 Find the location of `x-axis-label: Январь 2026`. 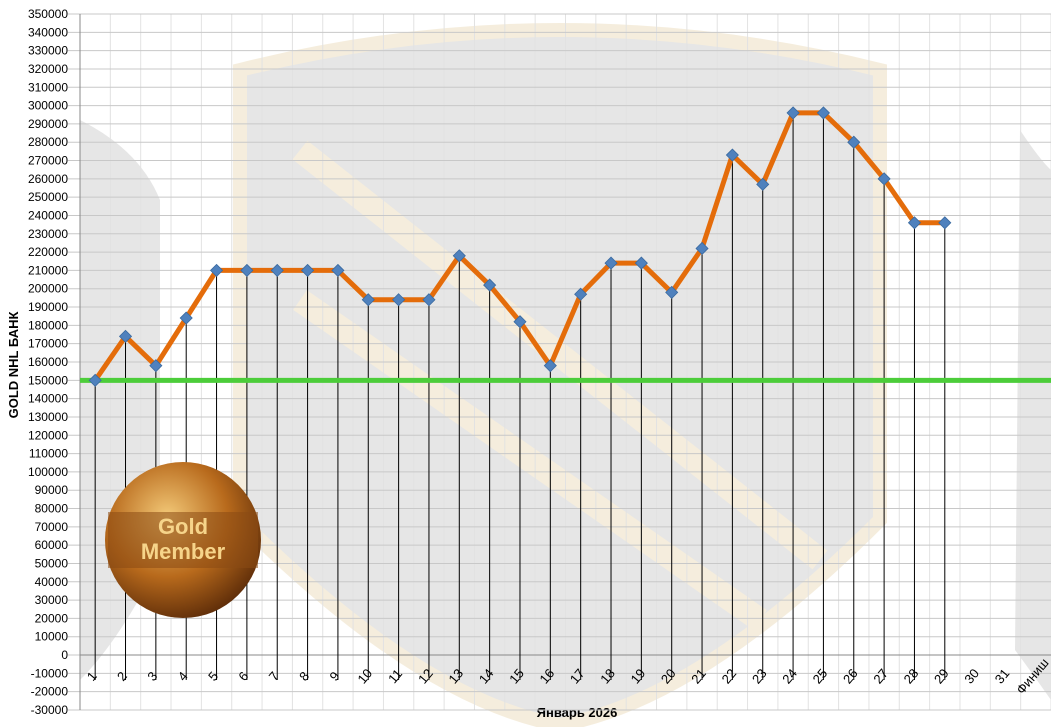

x-axis-label: Январь 2026 is located at coordinates (577, 712).